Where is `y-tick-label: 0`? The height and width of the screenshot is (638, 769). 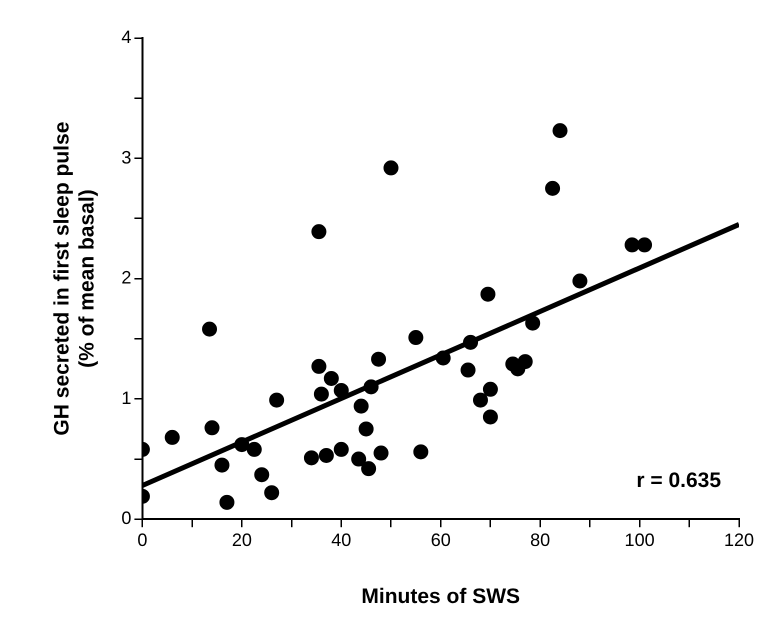 y-tick-label: 0 is located at coordinates (126, 518).